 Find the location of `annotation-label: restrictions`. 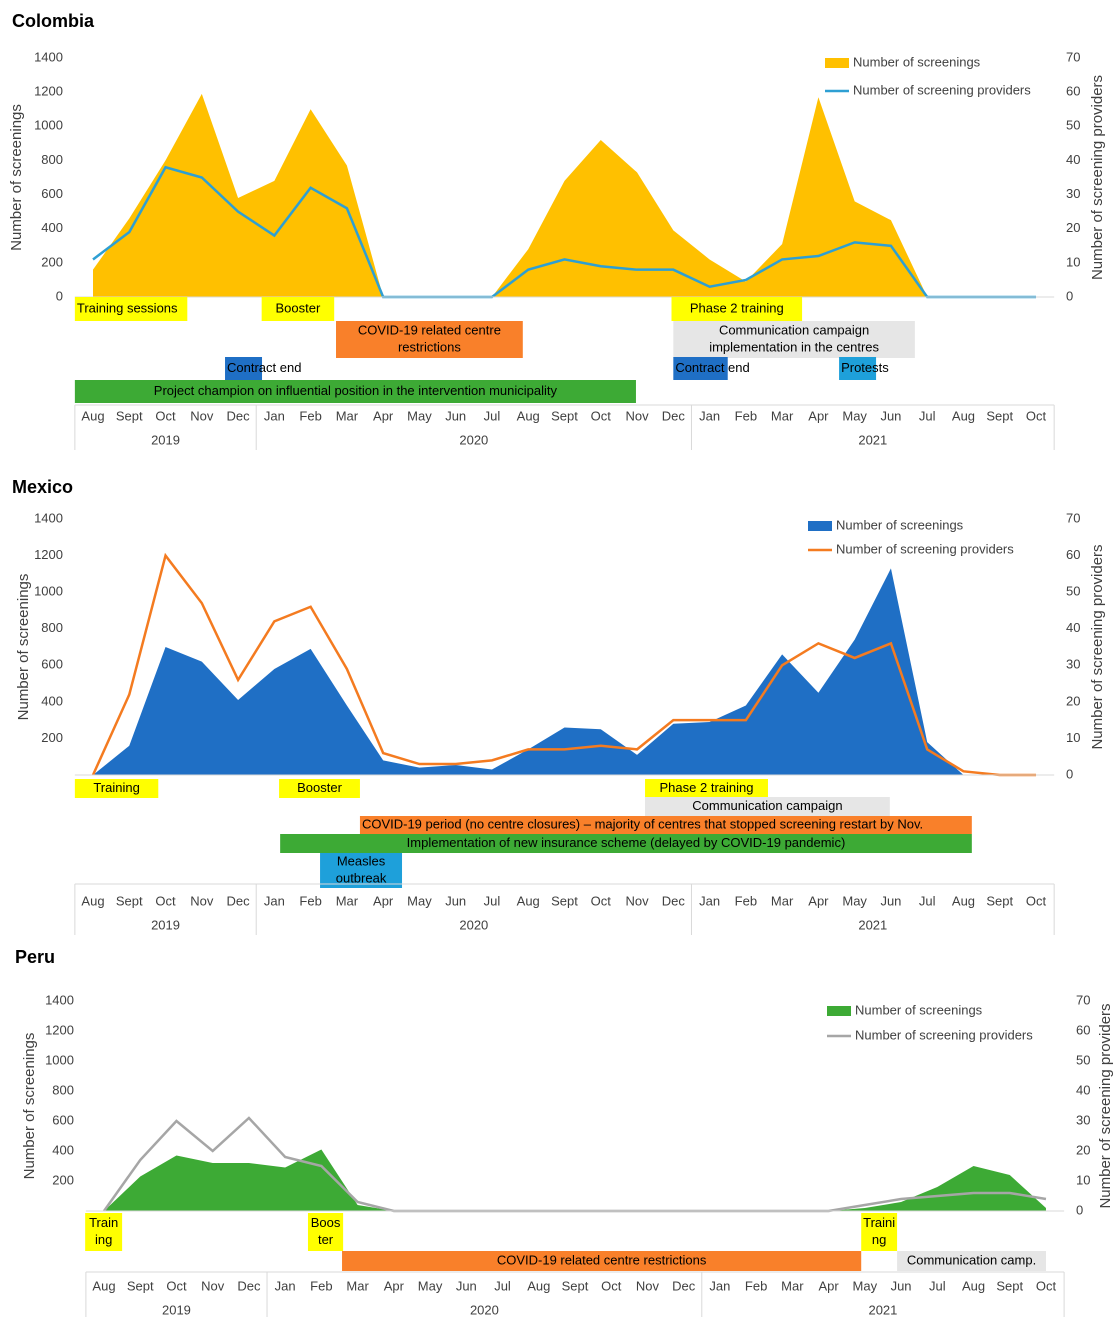

annotation-label: restrictions is located at coordinates (429, 346).